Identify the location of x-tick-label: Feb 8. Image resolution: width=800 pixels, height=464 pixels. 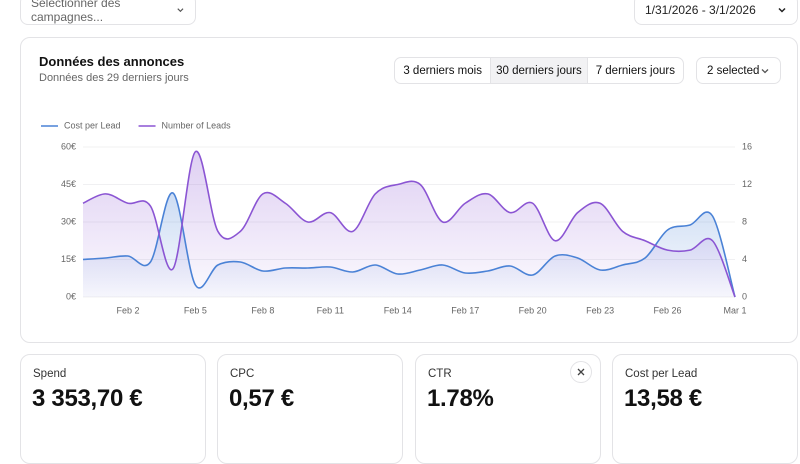
(262, 310).